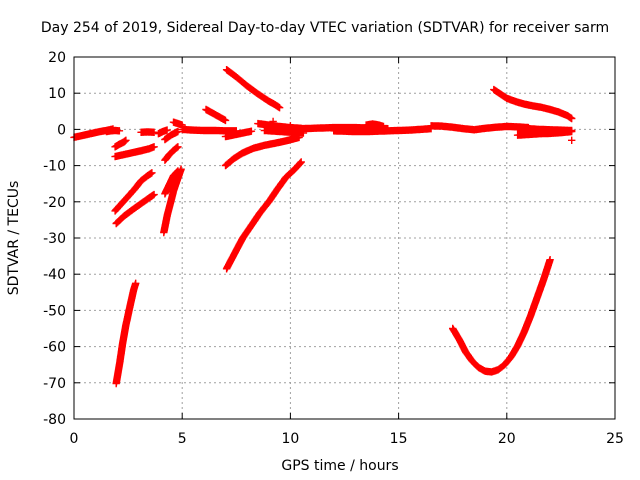 The image size is (640, 480). Describe the element at coordinates (14, 238) in the screenshot. I see `y-axis-label: SDTVAR / TECUs` at that location.